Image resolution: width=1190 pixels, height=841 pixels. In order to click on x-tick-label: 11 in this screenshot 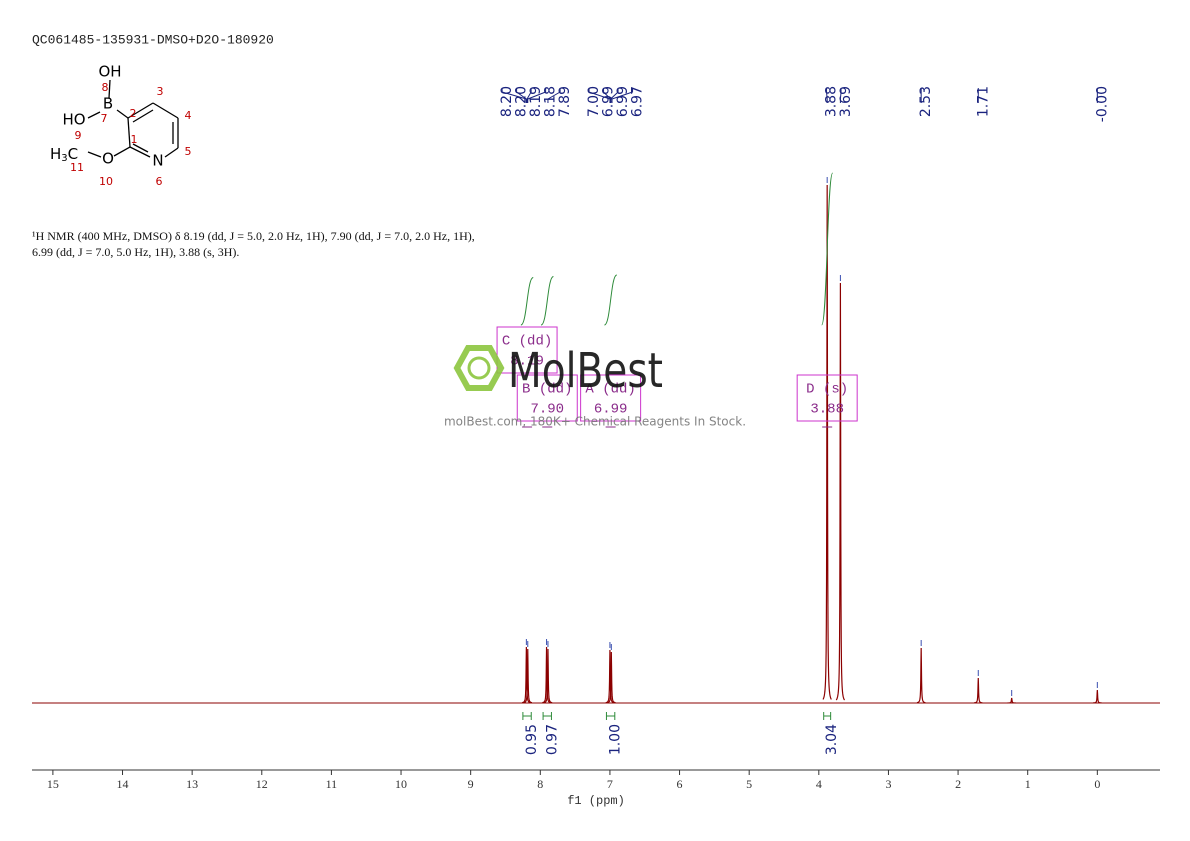, I will do `click(332, 784)`.